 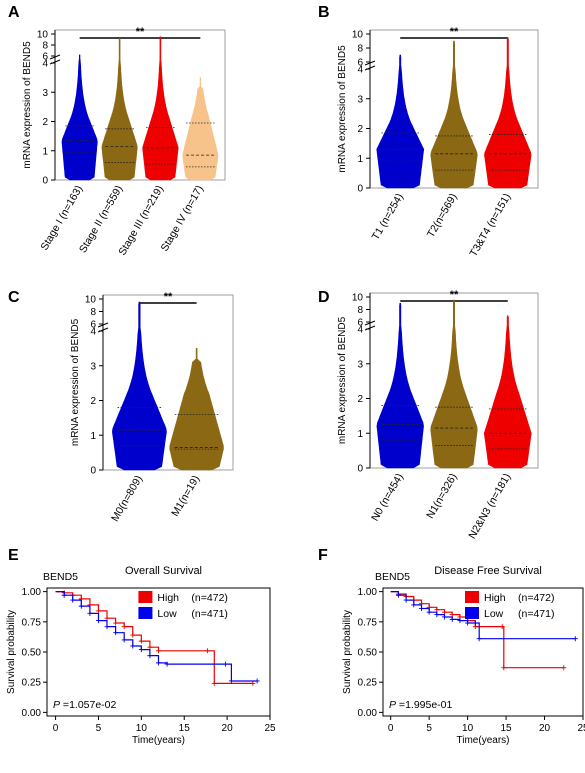 What do you see at coordinates (324, 297) in the screenshot?
I see `panel-letter: D` at bounding box center [324, 297].